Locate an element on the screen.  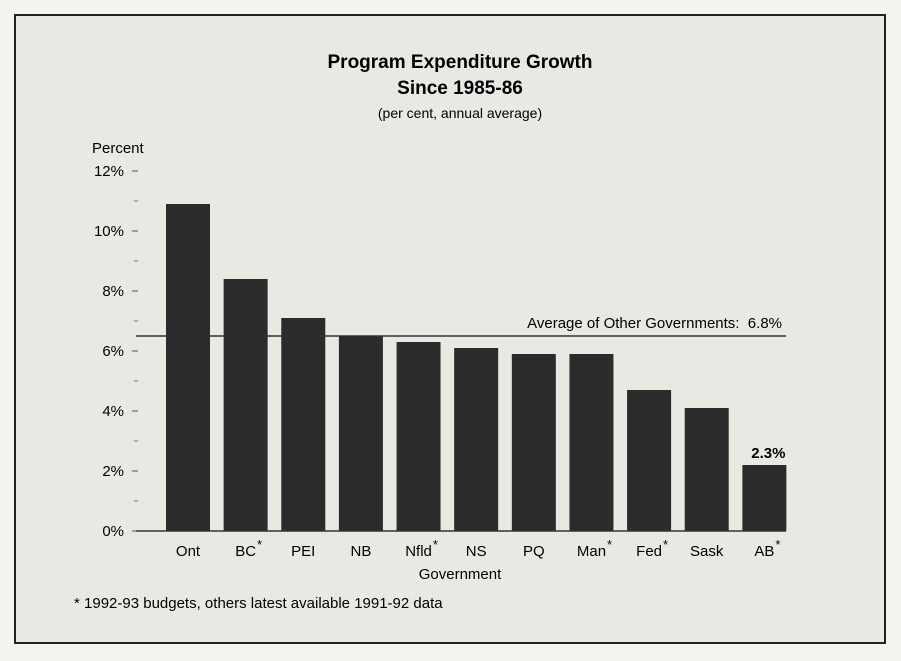
y-axis-ticks: 0% 2% 4% 6% 8% 10% 12% is located at coordinates (116, 351).